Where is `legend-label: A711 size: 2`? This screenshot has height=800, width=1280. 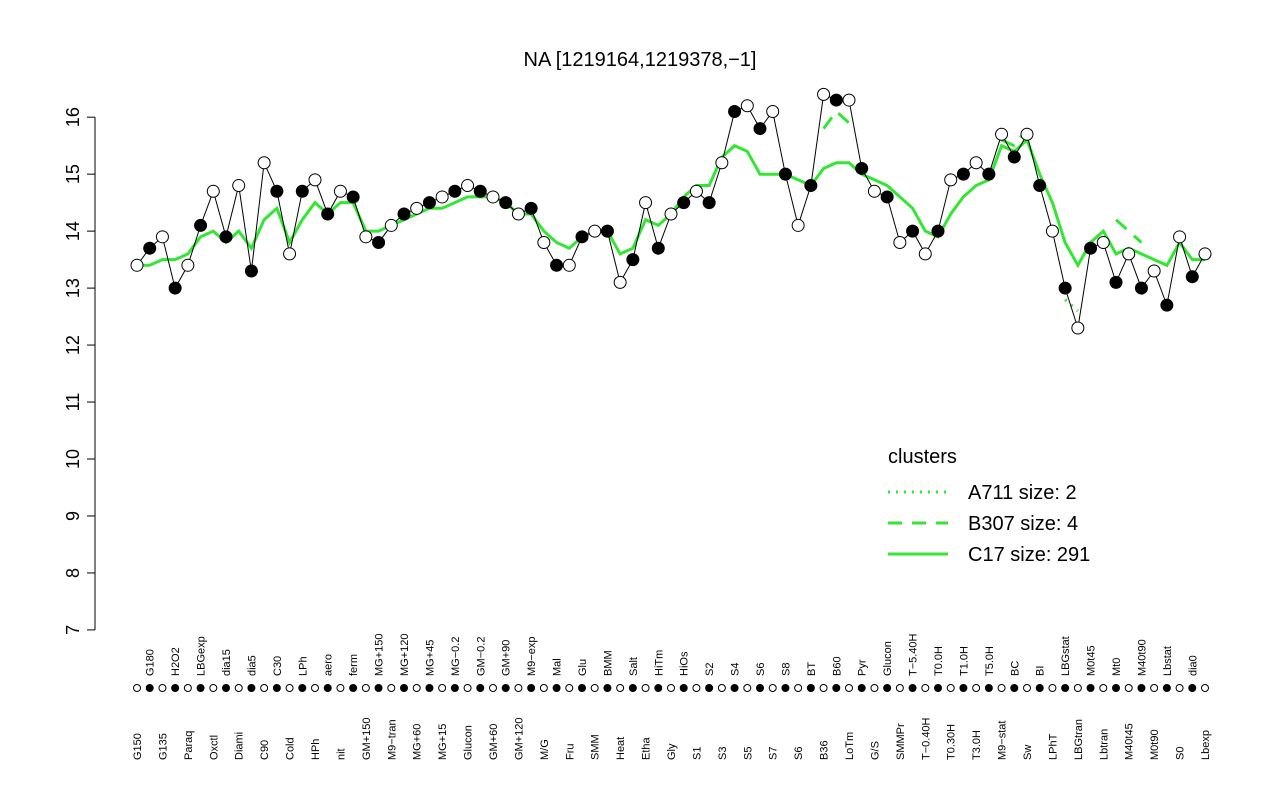
legend-label: A711 size: 2 is located at coordinates (1022, 493).